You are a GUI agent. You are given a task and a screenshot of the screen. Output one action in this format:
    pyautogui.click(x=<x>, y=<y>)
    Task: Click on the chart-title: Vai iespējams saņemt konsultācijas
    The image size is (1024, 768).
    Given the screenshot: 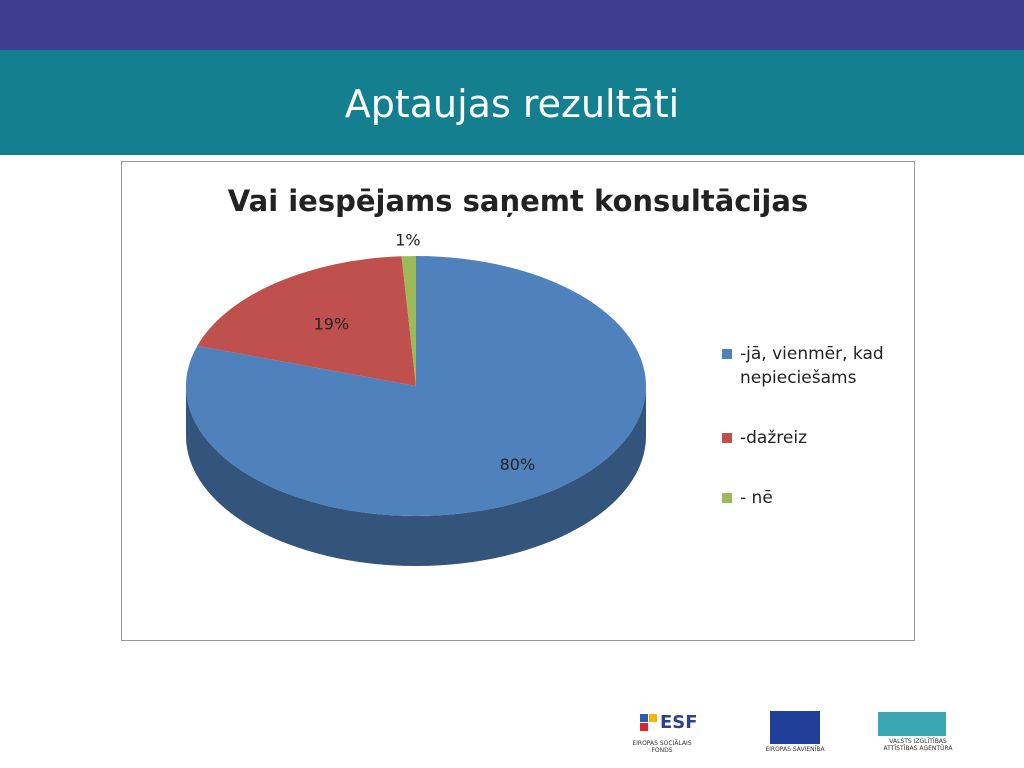 What is the action you would take?
    pyautogui.click(x=518, y=201)
    